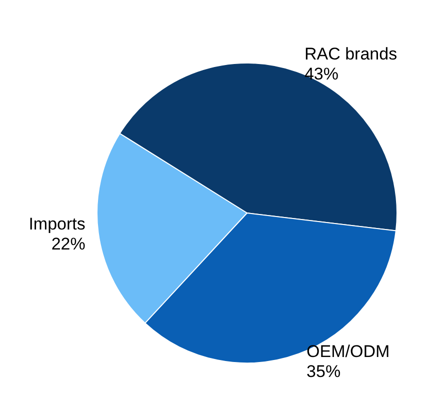  What do you see at coordinates (348, 351) in the screenshot?
I see `slice-label: OEM/ODM` at bounding box center [348, 351].